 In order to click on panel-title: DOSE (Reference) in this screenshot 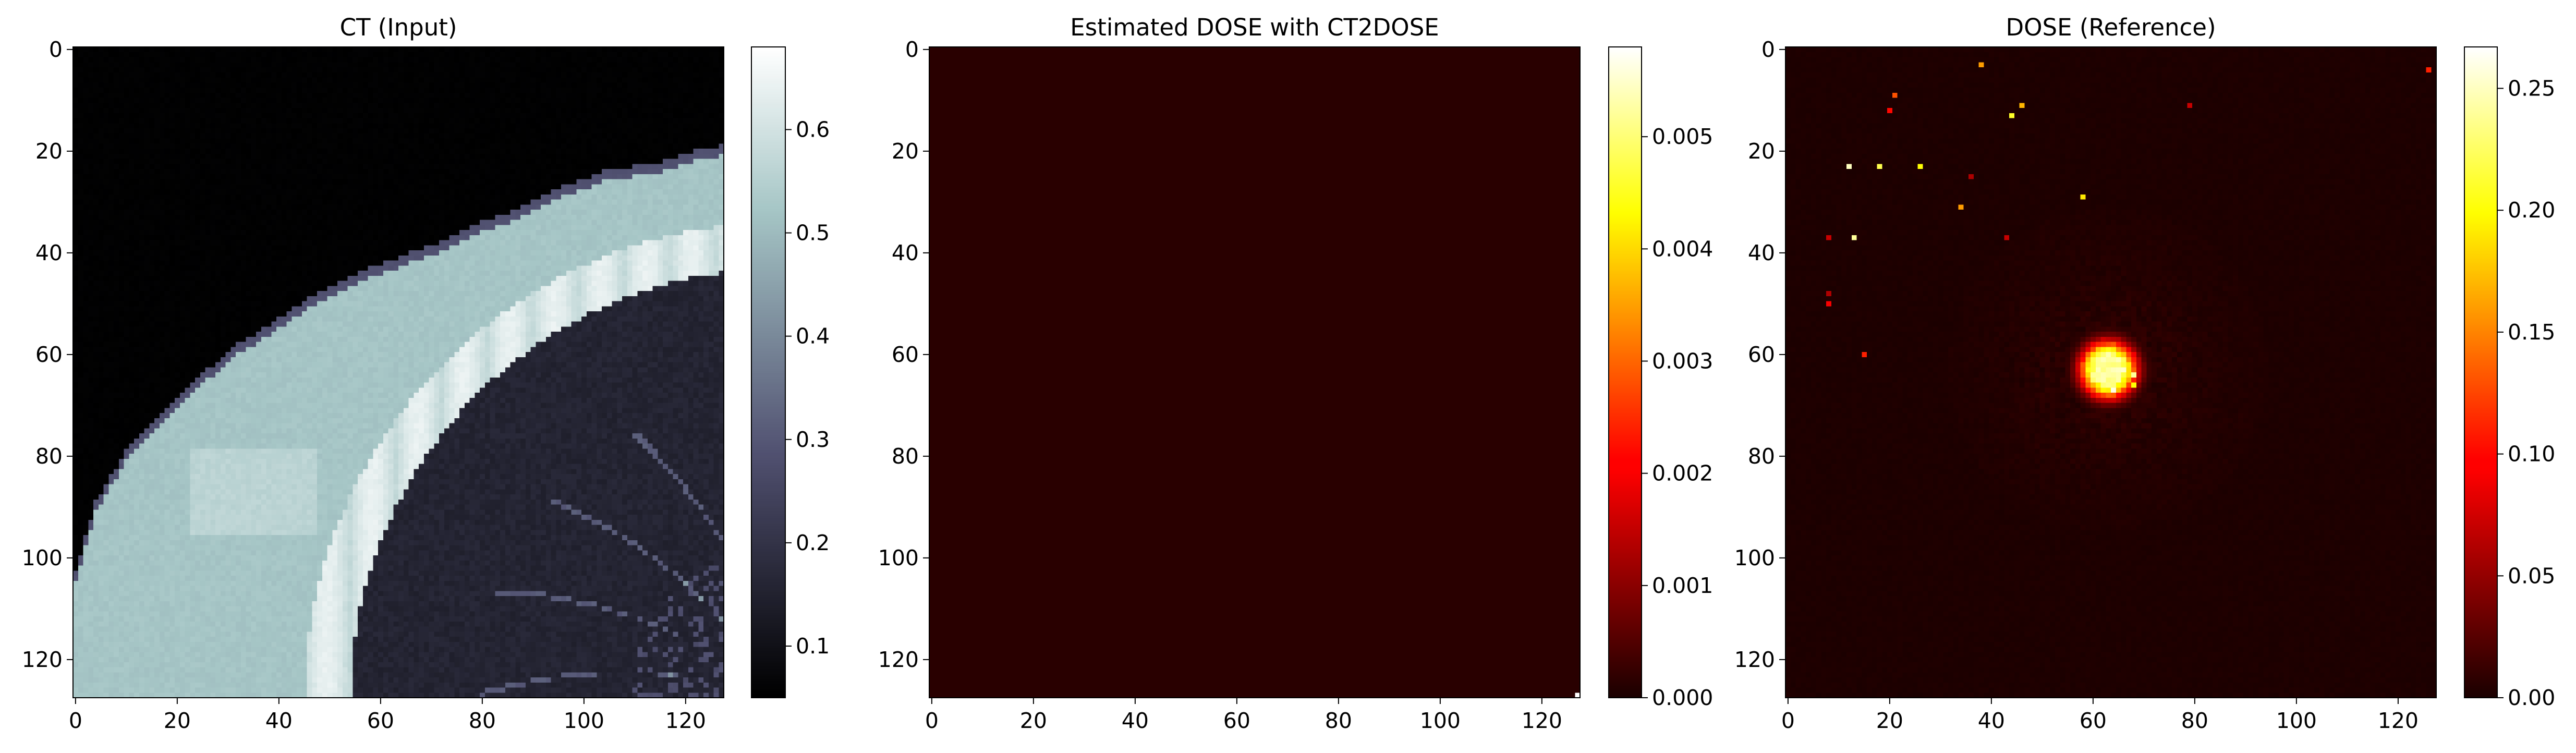, I will do `click(2111, 27)`.